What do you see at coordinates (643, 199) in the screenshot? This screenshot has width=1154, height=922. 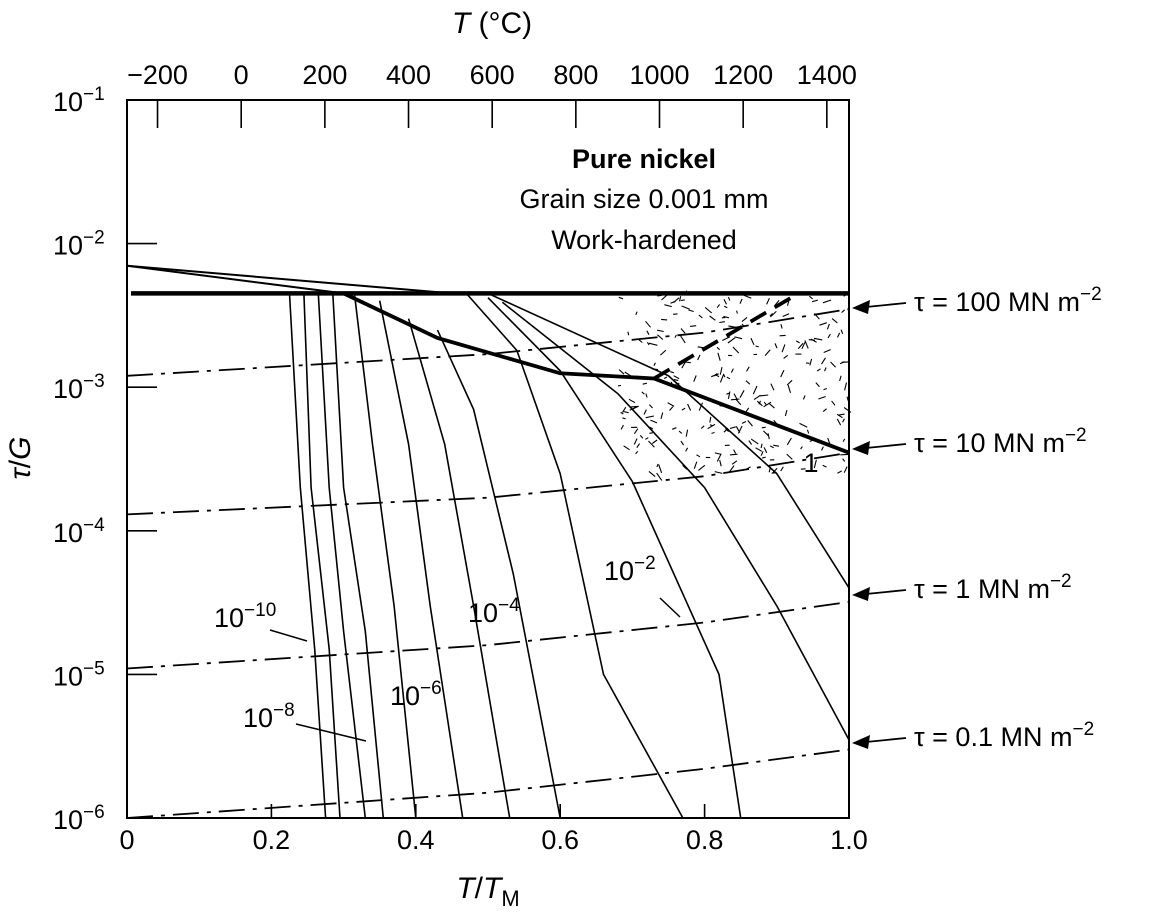 I see `chart-subtitle: Grain size 0.001 mm` at bounding box center [643, 199].